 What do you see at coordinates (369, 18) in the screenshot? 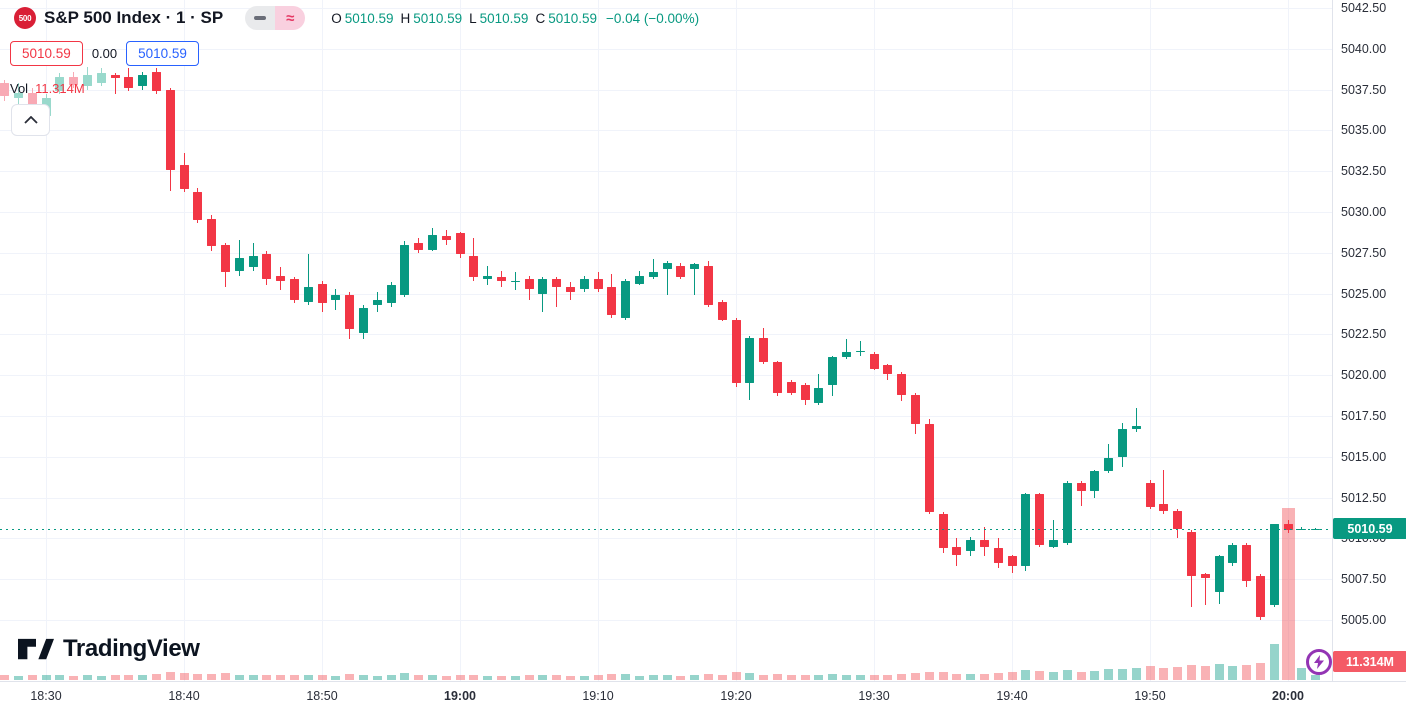
I see `open-value: 5010.59` at bounding box center [369, 18].